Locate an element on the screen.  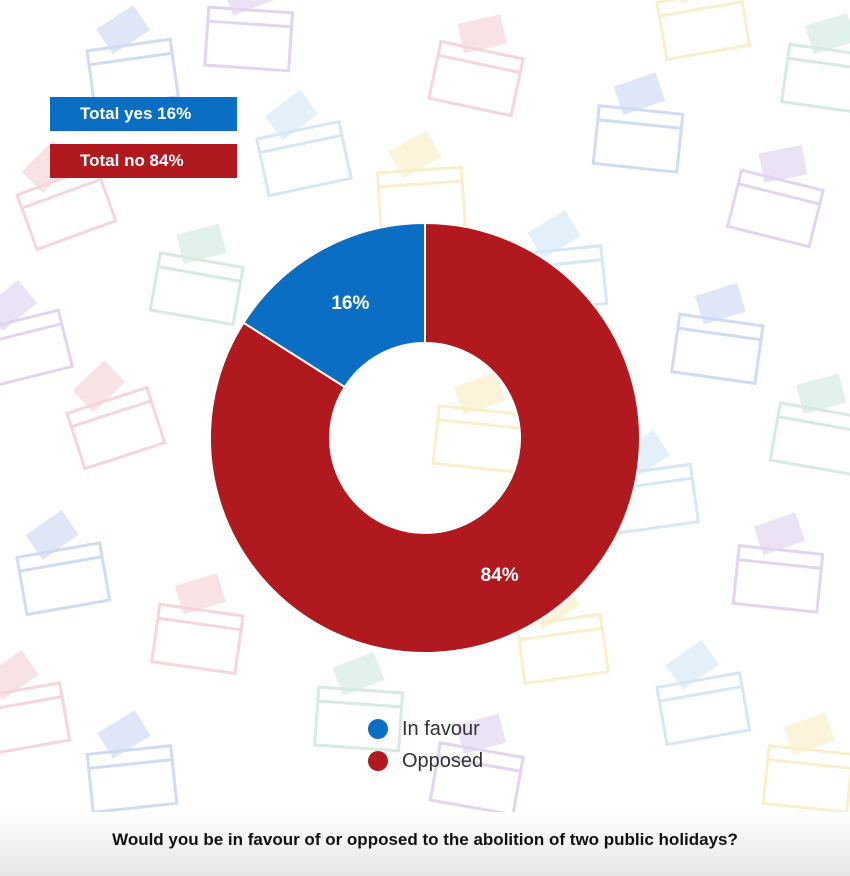
legend-marker-opposed is located at coordinates (378, 761).